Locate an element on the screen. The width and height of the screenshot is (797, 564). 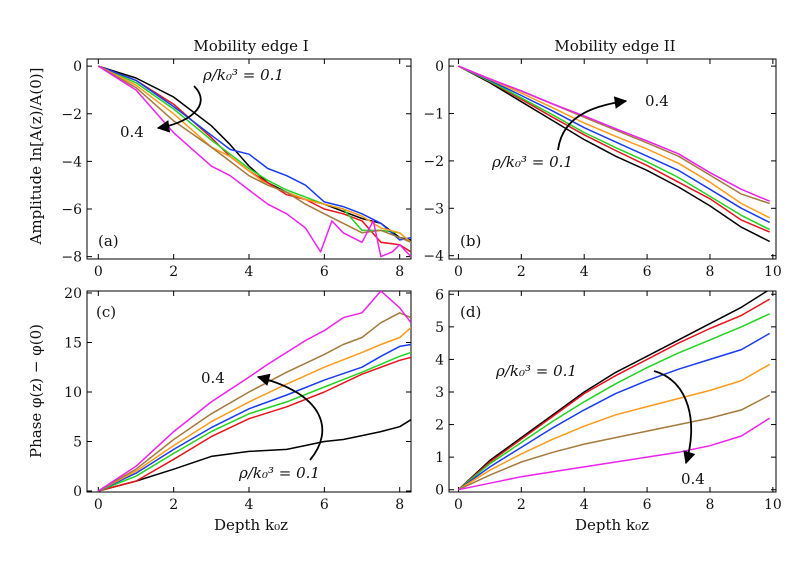
y-tick-label: 4 is located at coordinates (439, 360).